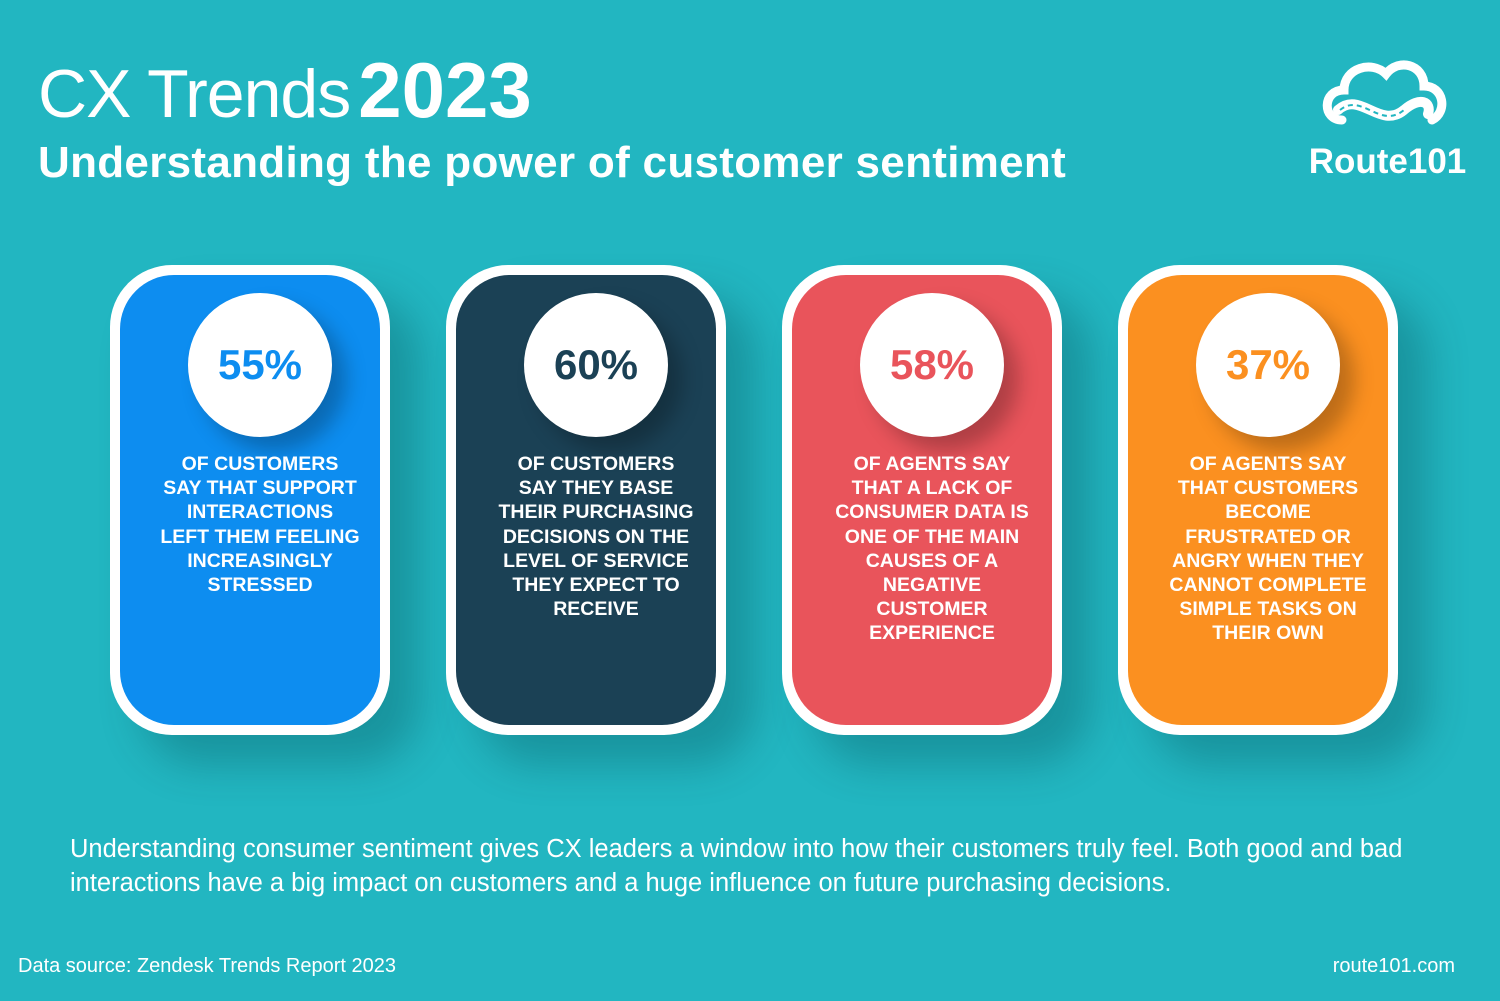 The image size is (1500, 1001). I want to click on logo, so click(1384, 92).